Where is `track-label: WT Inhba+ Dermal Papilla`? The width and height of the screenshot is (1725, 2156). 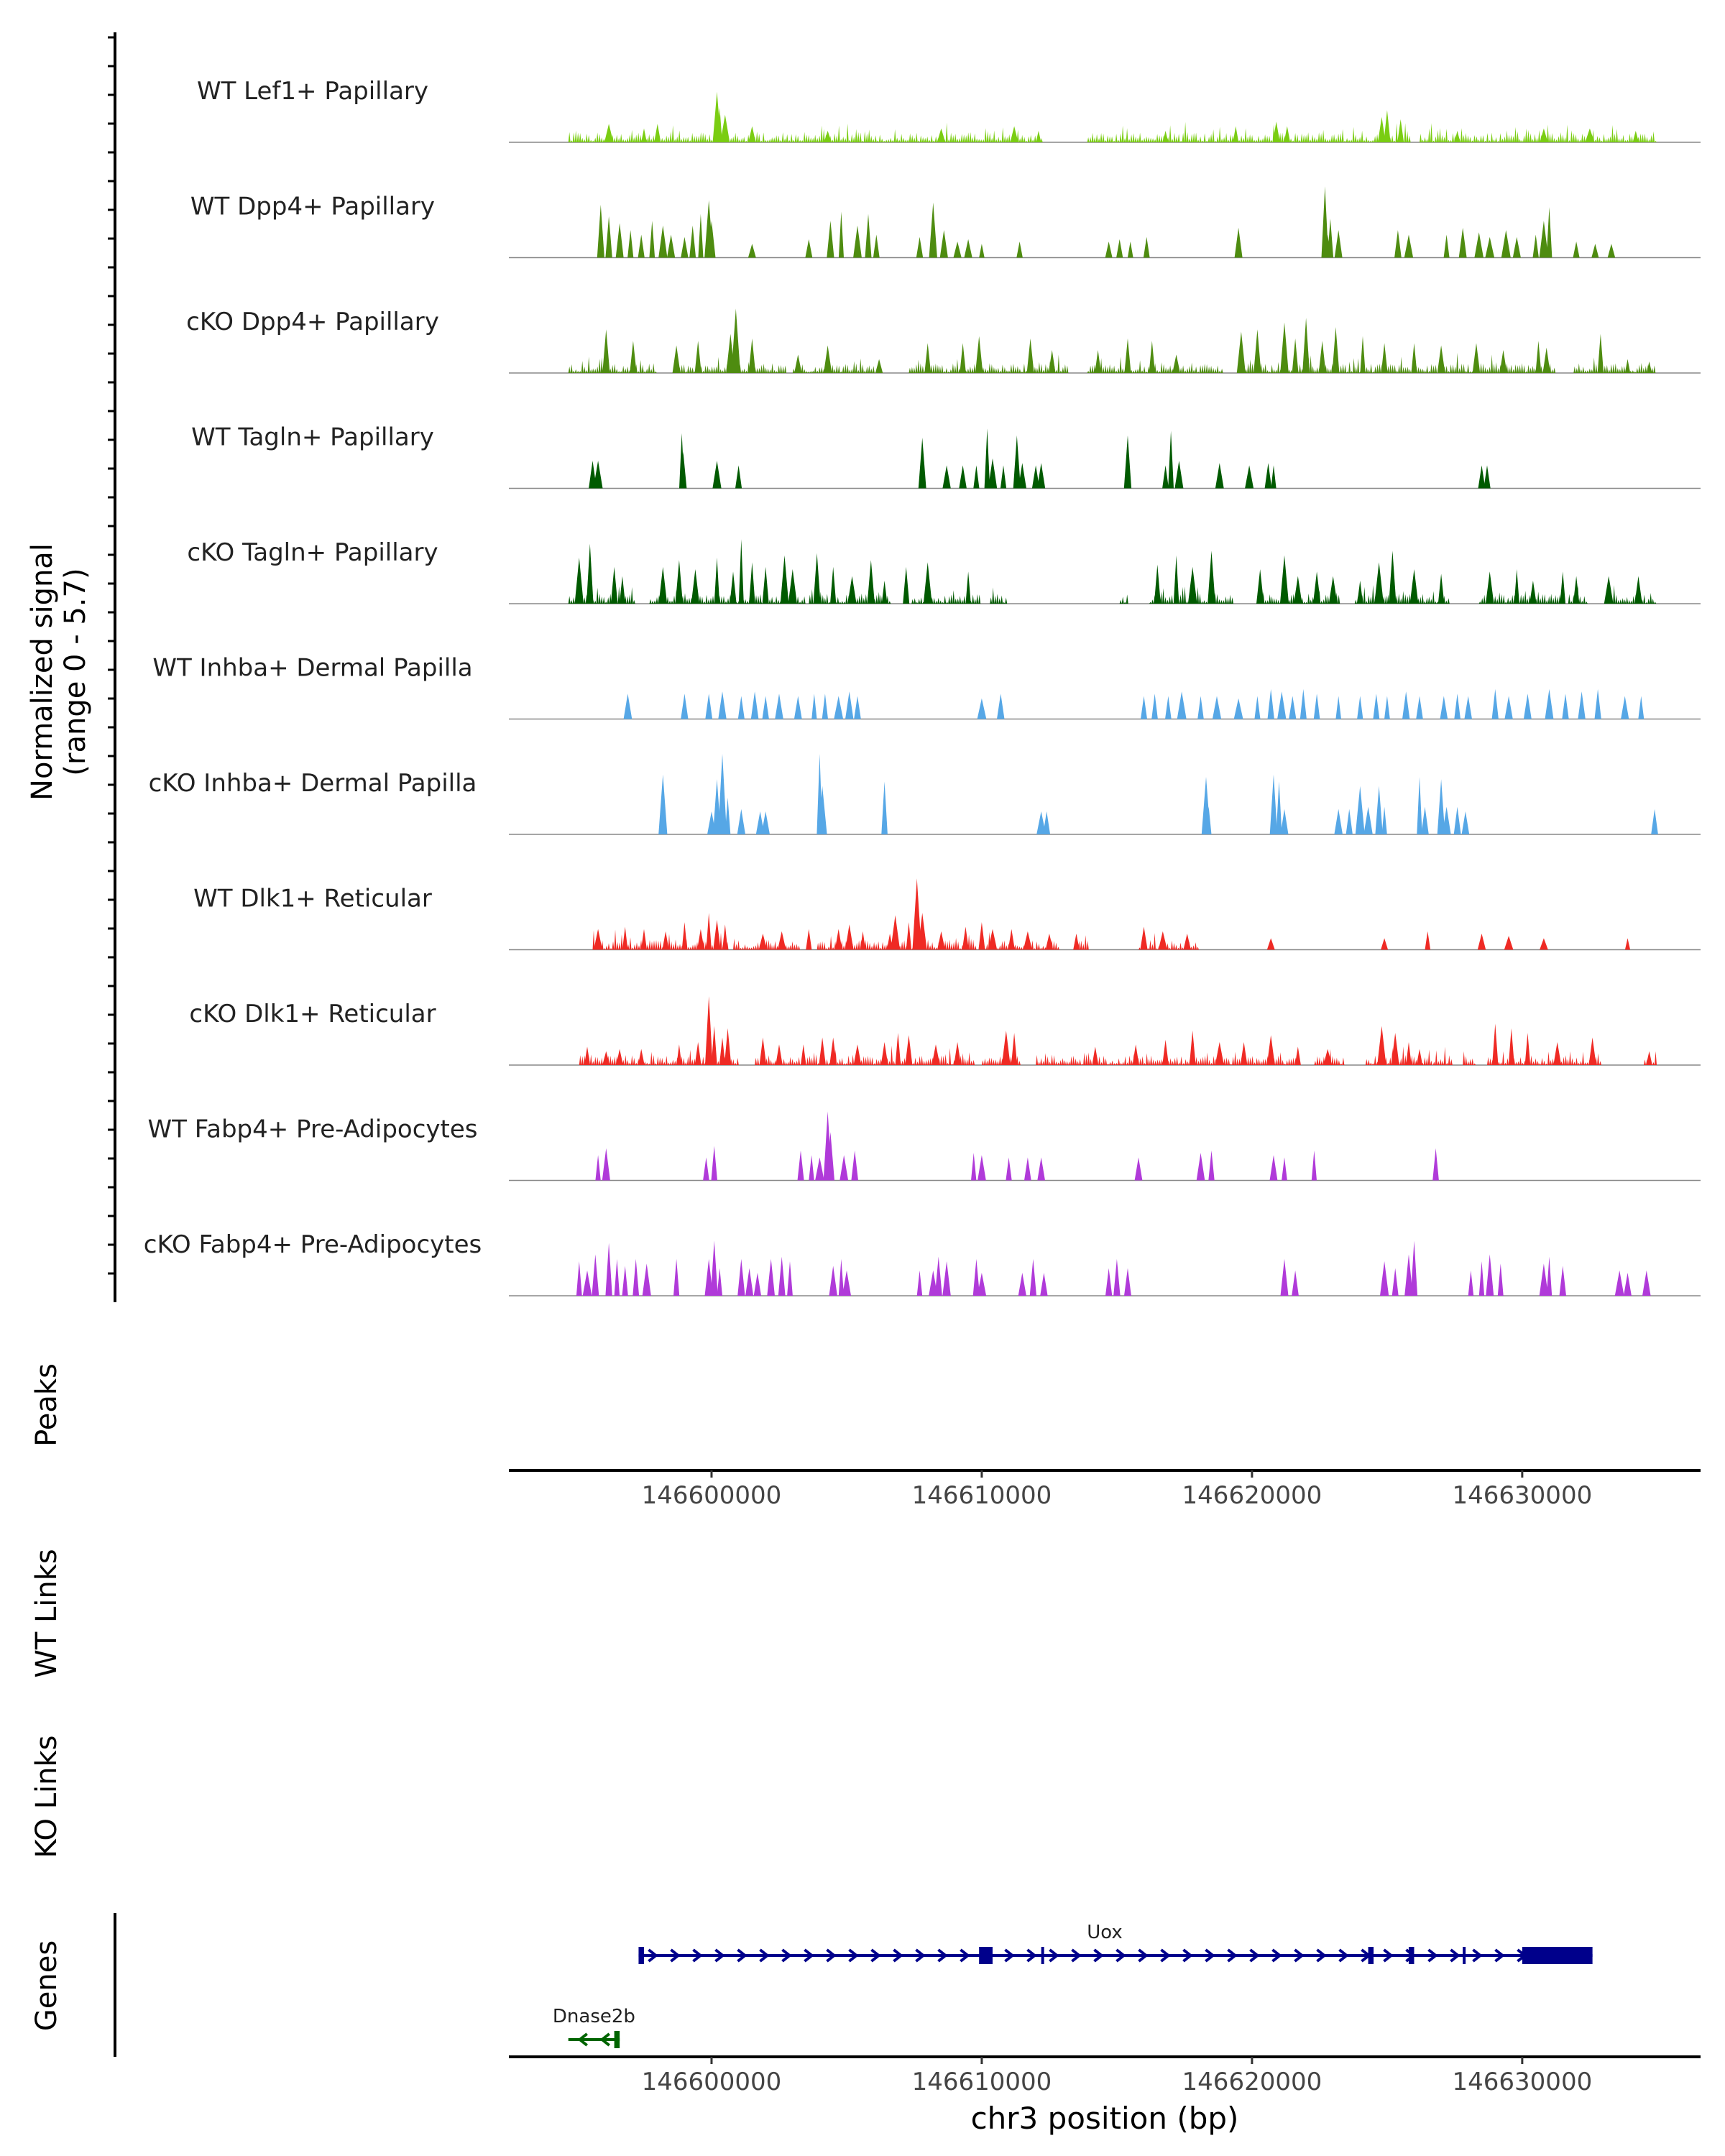
track-label: WT Inhba+ Dermal Papilla is located at coordinates (312, 668).